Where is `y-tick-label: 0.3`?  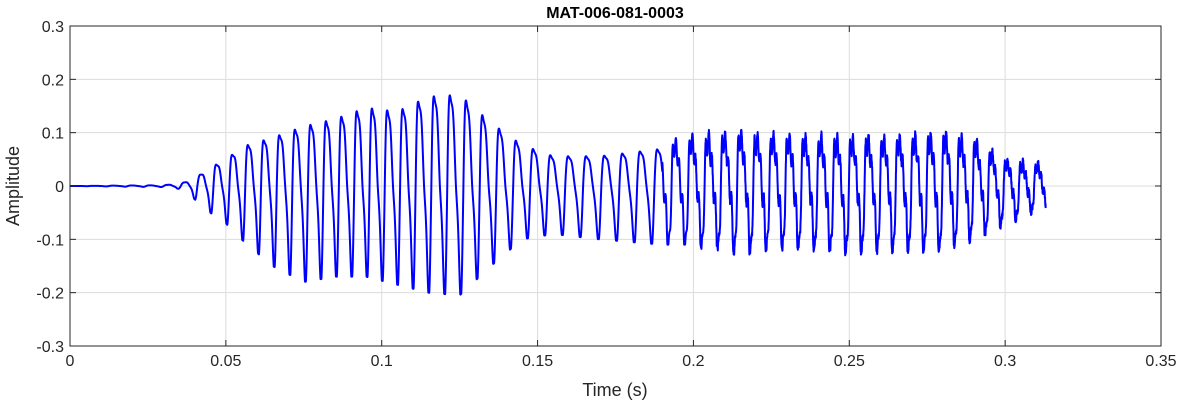 y-tick-label: 0.3 is located at coordinates (53, 27).